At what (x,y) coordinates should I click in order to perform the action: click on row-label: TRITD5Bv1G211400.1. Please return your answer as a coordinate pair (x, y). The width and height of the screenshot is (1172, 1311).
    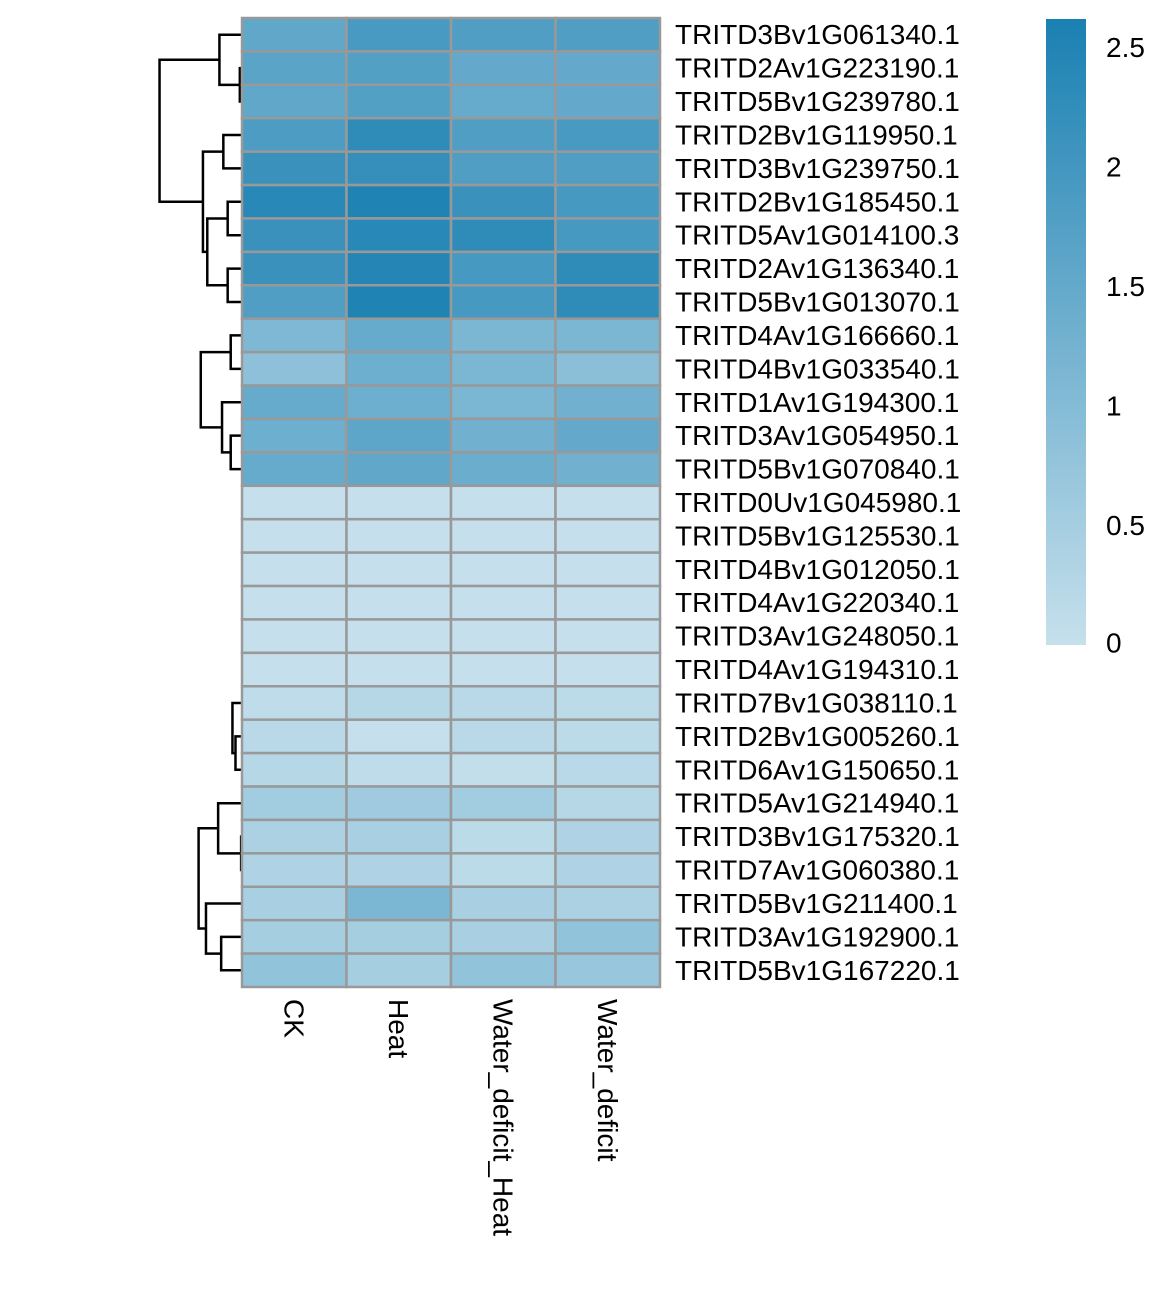
    Looking at the image, I should click on (816, 903).